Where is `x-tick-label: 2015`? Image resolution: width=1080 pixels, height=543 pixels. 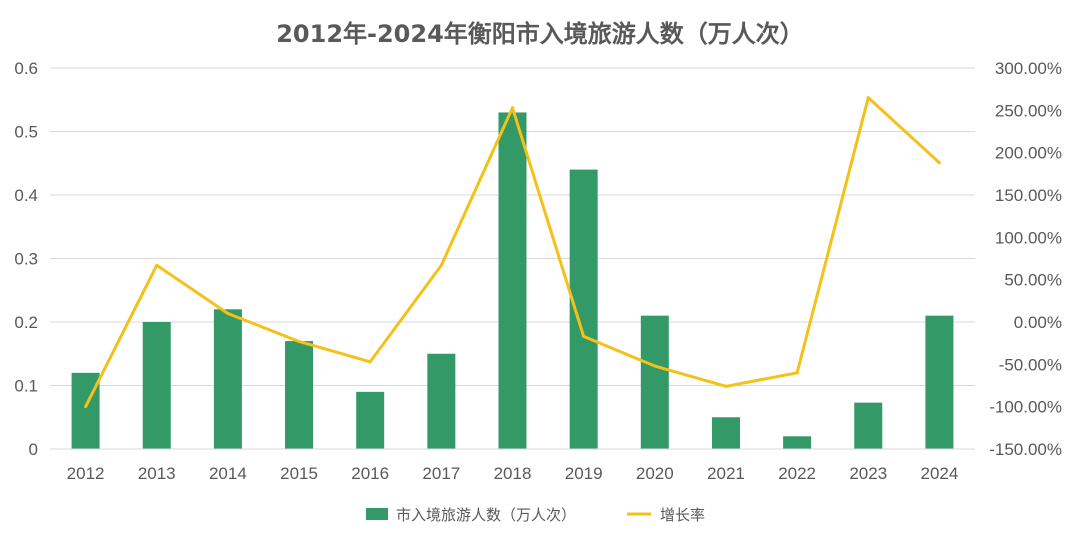 x-tick-label: 2015 is located at coordinates (299, 473).